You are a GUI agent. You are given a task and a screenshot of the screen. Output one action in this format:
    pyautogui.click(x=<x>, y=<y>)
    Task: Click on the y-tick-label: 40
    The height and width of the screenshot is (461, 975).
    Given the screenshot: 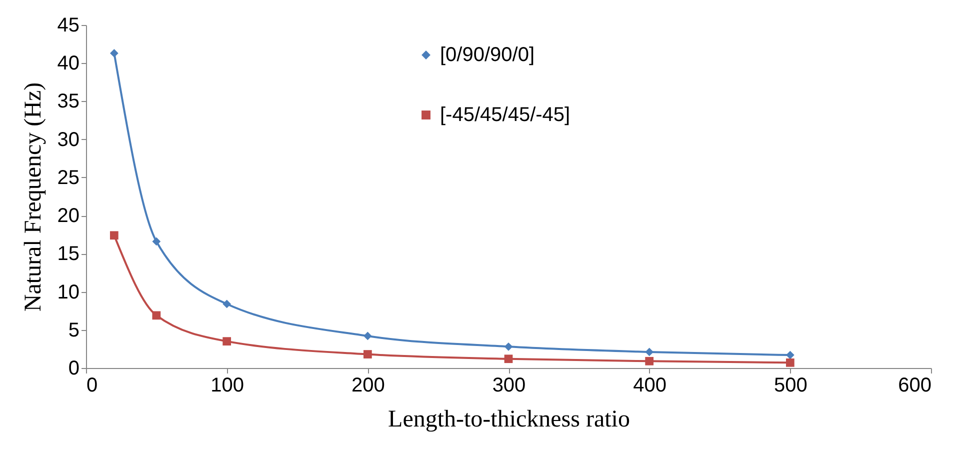 What is the action you would take?
    pyautogui.click(x=68, y=63)
    